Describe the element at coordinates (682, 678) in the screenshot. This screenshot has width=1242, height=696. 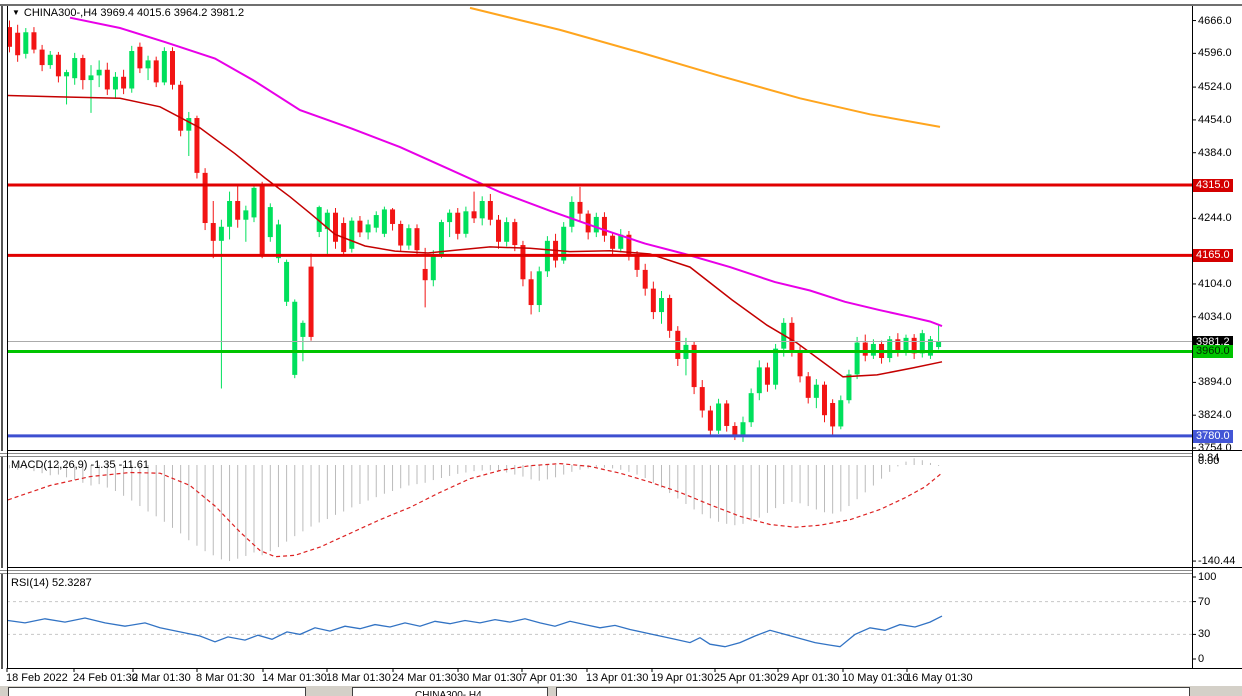
I see `time-tick-label: 19 Apr 01:30` at that location.